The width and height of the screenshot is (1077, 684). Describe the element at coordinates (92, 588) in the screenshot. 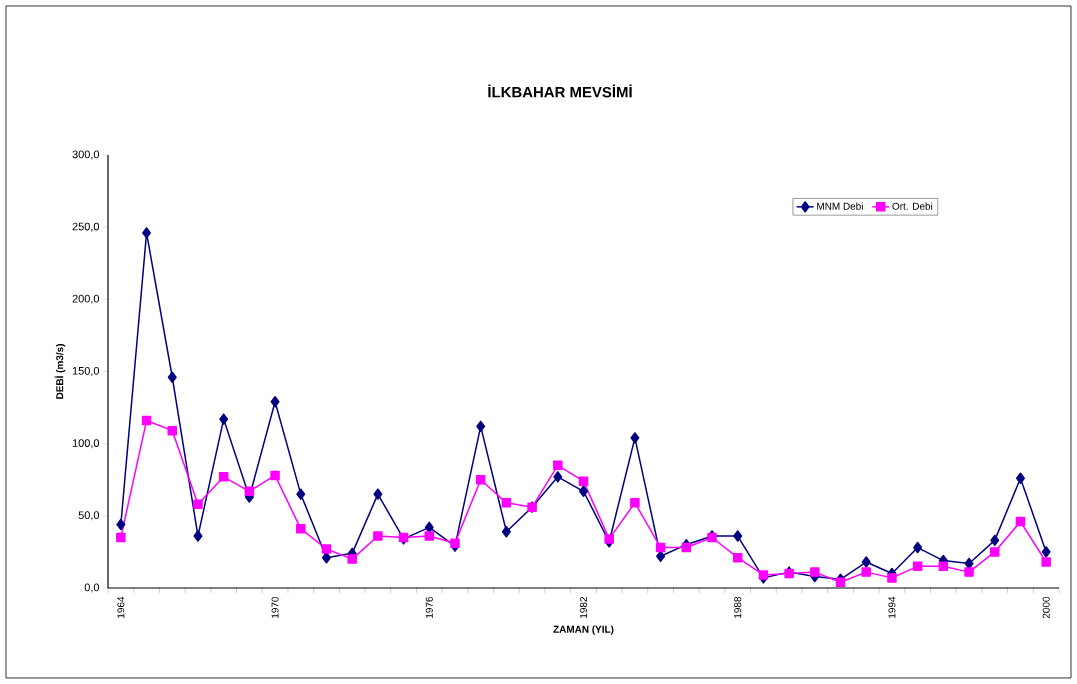

I see `y-tick-label: 0,0` at that location.